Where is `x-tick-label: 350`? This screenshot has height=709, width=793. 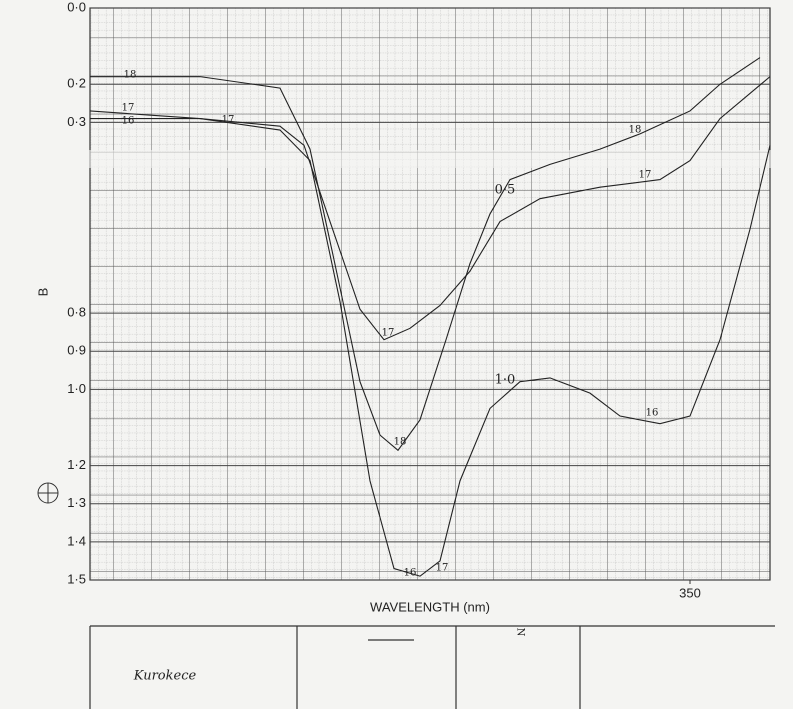
x-tick-label: 350 is located at coordinates (690, 592).